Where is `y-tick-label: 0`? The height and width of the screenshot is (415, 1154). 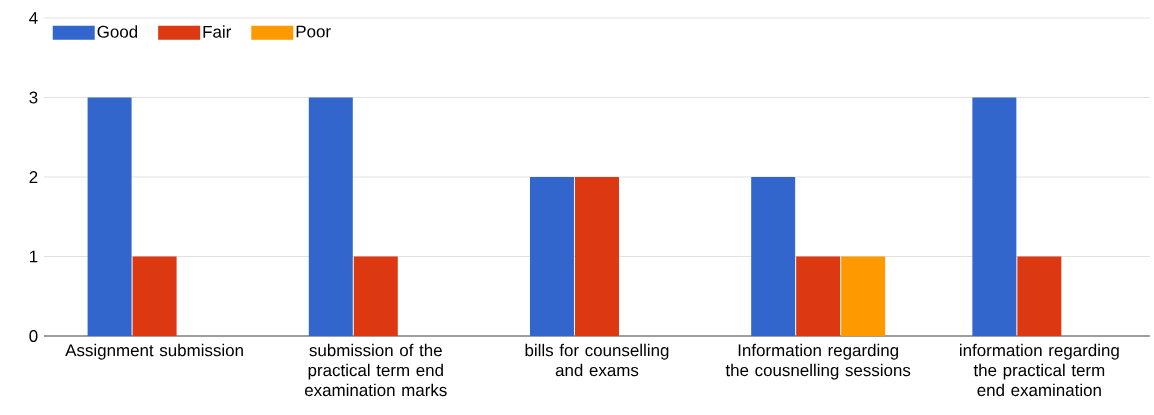 y-tick-label: 0 is located at coordinates (33, 336).